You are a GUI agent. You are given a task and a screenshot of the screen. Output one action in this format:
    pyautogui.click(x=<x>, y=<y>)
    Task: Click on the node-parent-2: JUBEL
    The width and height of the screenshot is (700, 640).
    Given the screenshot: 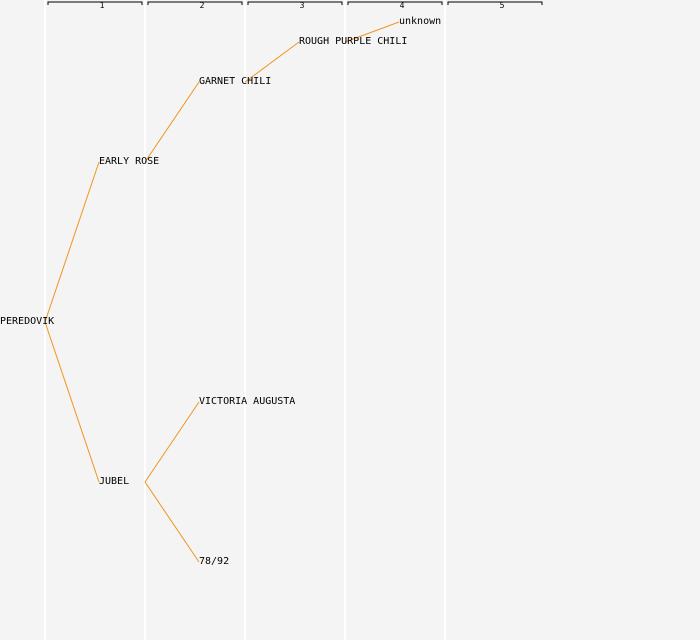 What is the action you would take?
    pyautogui.click(x=114, y=481)
    